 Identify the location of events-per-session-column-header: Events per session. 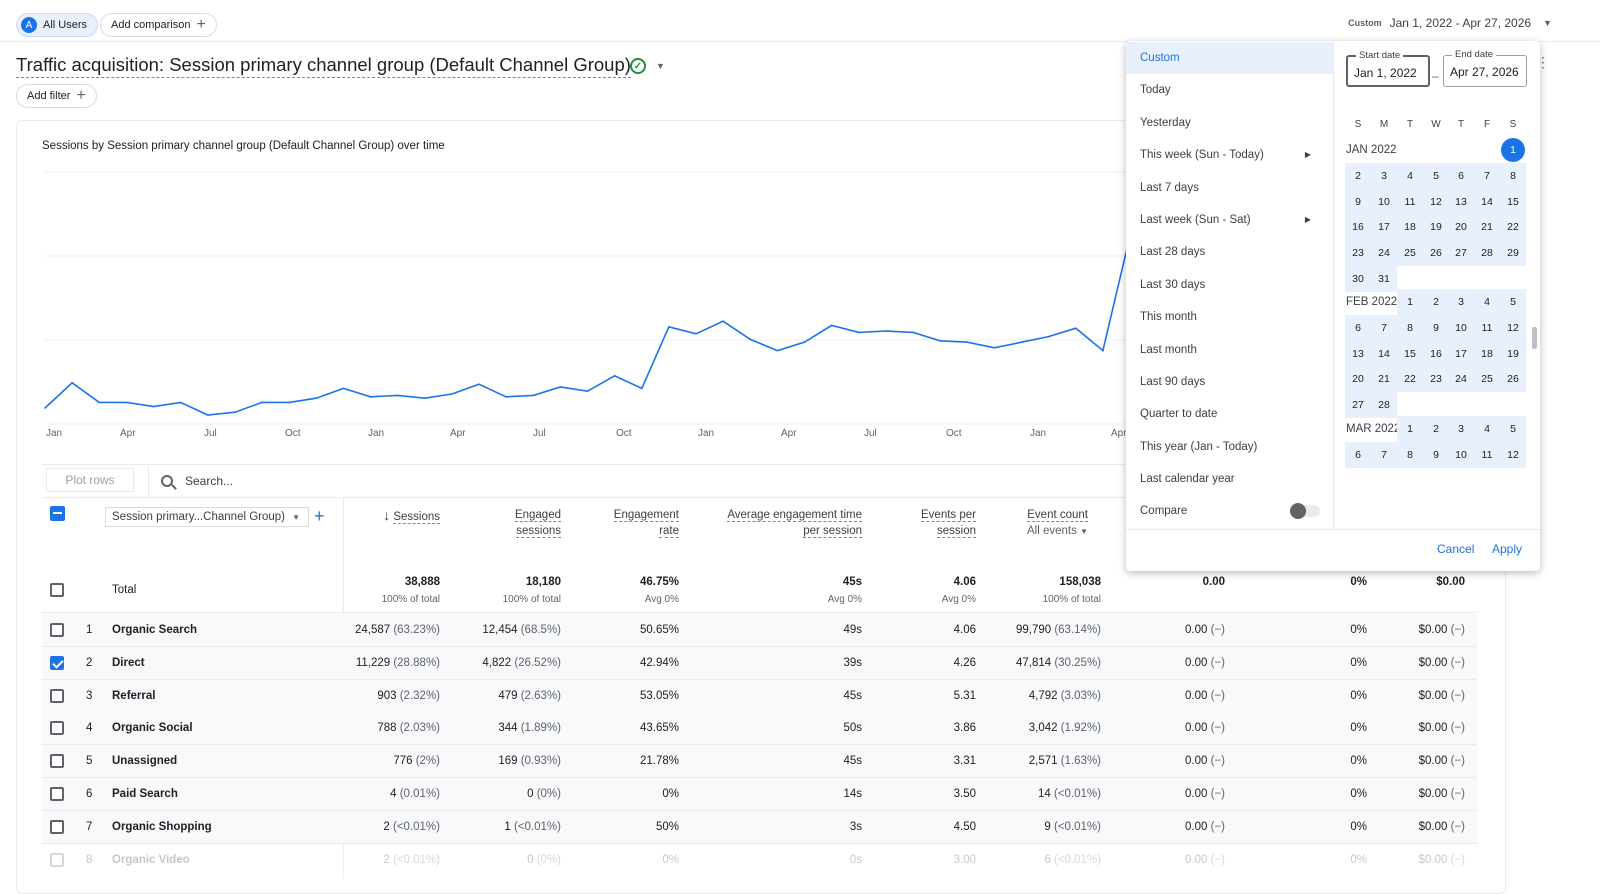
(928, 523).